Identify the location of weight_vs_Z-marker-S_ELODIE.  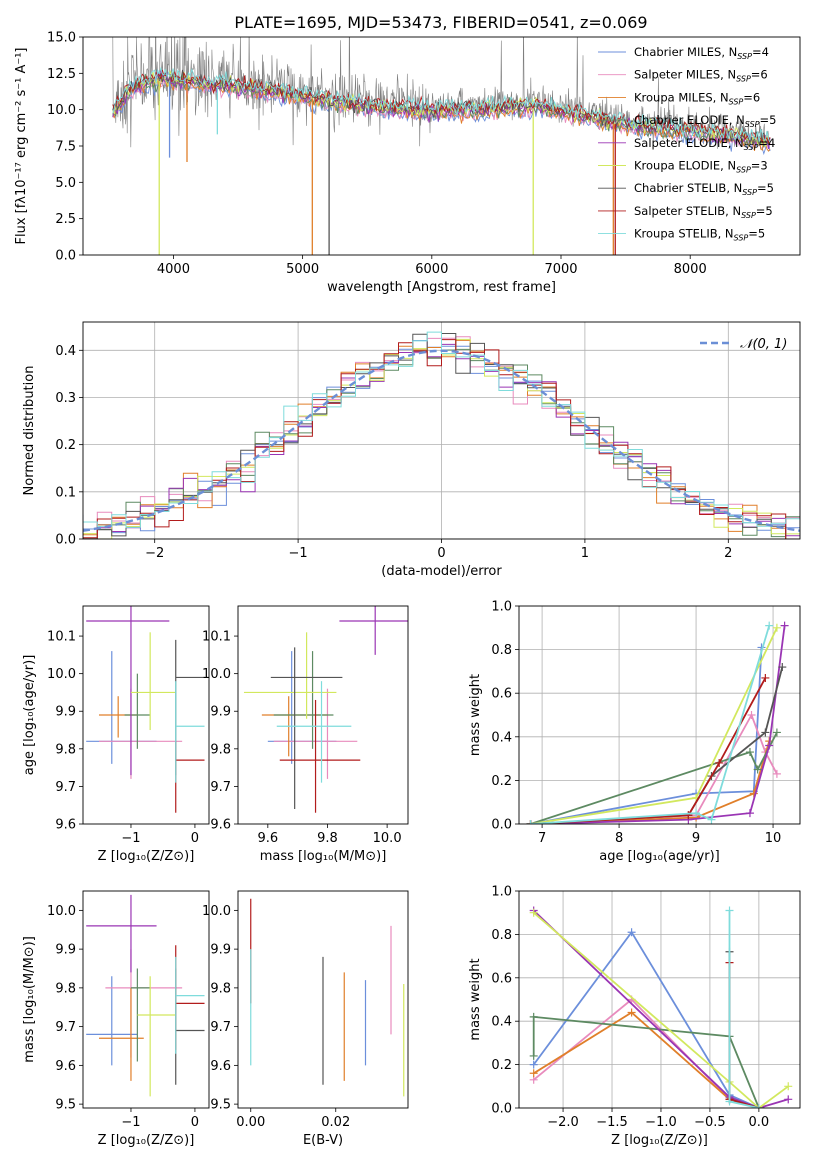
(788, 1099).